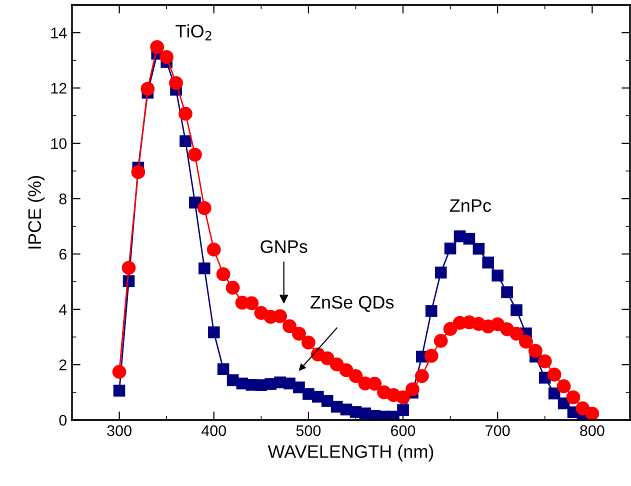  What do you see at coordinates (592, 430) in the screenshot?
I see `x-tick-label: 800` at bounding box center [592, 430].